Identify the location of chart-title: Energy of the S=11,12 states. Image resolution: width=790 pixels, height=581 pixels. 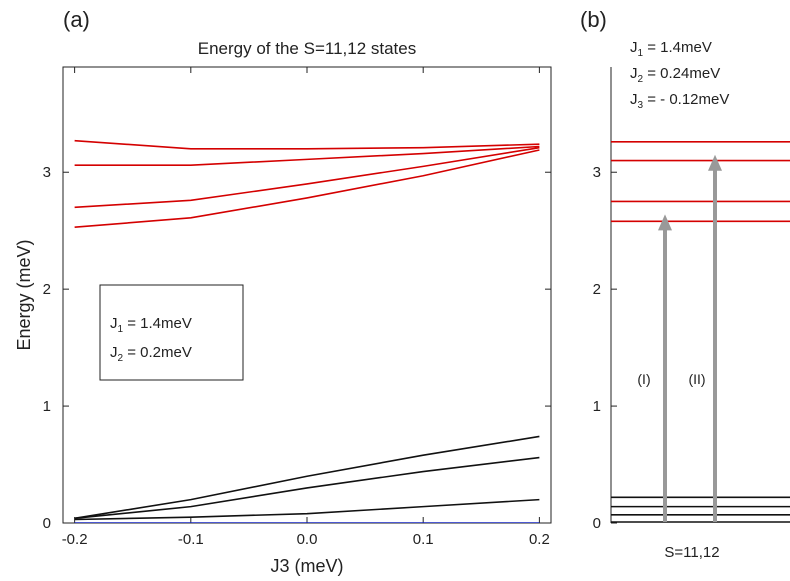
(307, 48).